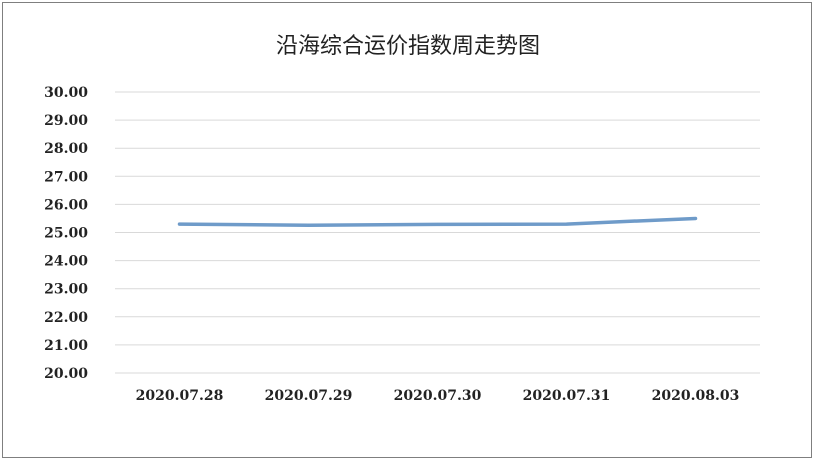 The width and height of the screenshot is (816, 462). Describe the element at coordinates (66, 318) in the screenshot. I see `y-tick-label: 22.00` at that location.